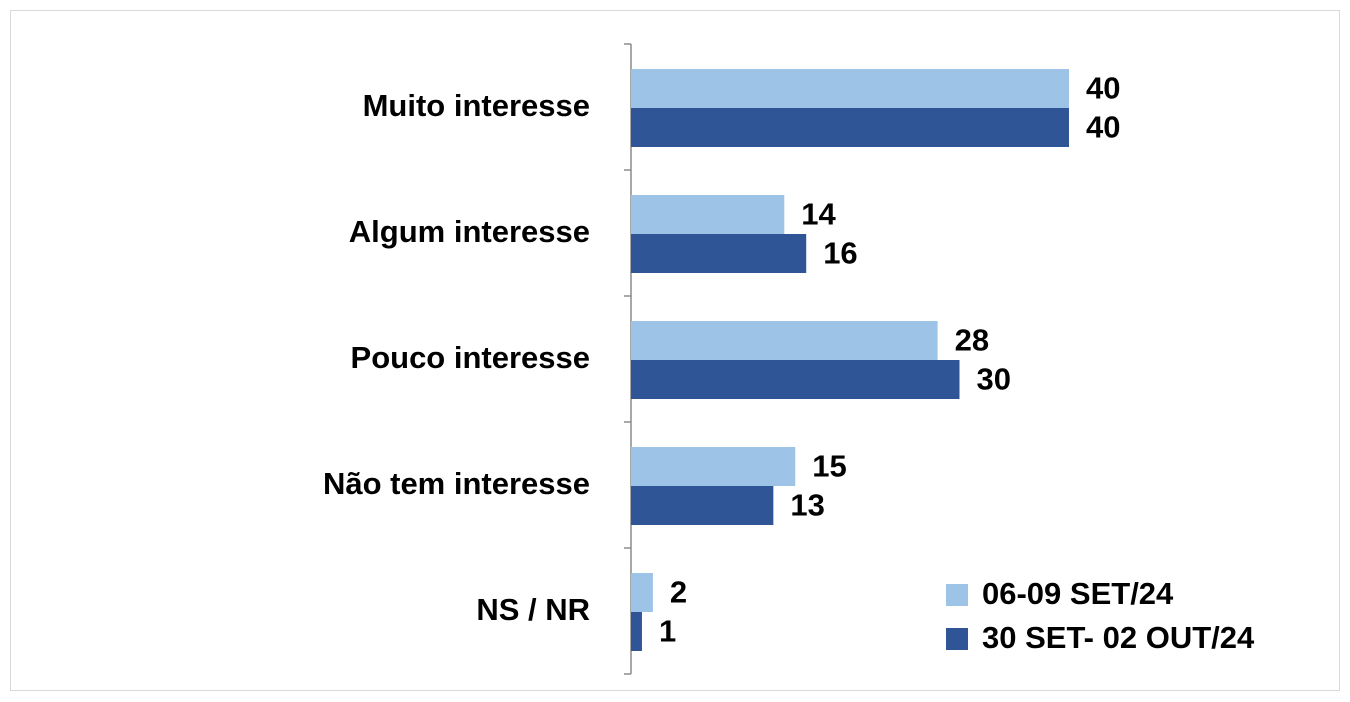  Describe the element at coordinates (1078, 593) in the screenshot. I see `legend-label: 06-09 SET/24` at that location.